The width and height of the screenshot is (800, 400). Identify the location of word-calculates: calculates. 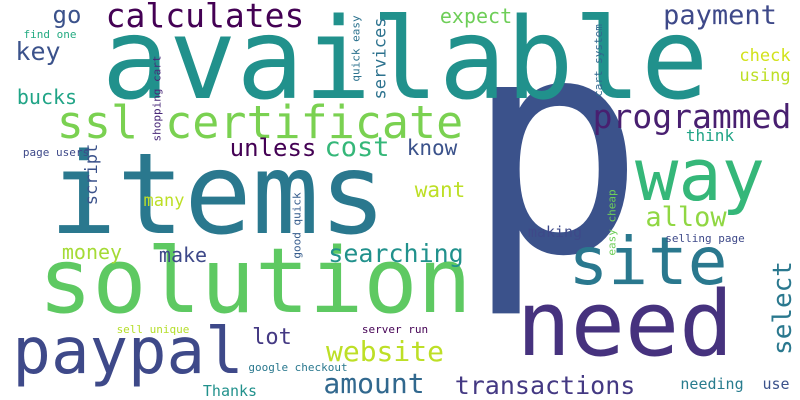
(205, 17).